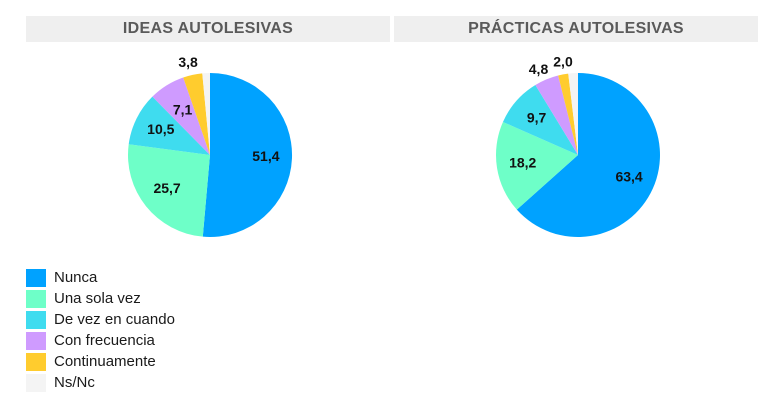  What do you see at coordinates (100, 382) in the screenshot?
I see `legend-item-ns-nc: Ns/Nc` at bounding box center [100, 382].